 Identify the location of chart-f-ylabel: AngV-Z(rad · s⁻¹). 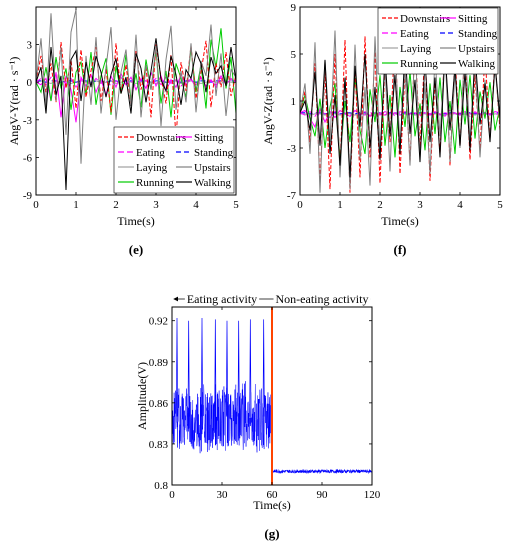
(268, 100).